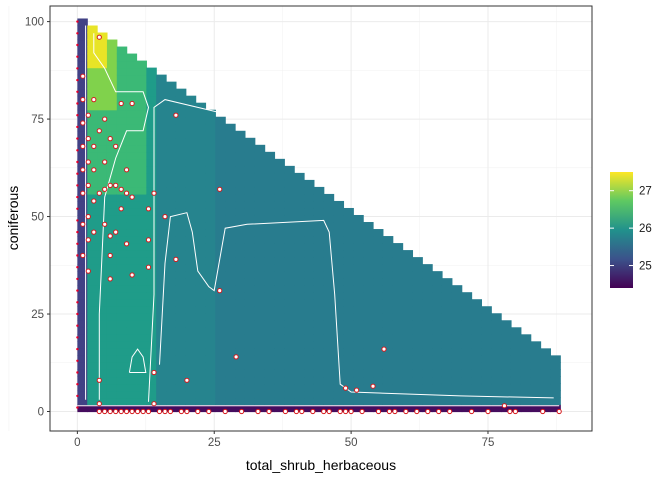  Describe the element at coordinates (351, 443) in the screenshot. I see `x-tick-label: 50` at that location.